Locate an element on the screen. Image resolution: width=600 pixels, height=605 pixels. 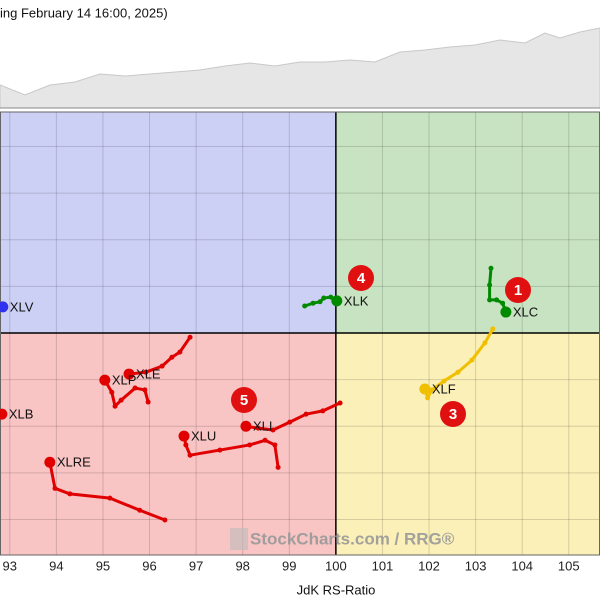
annotation-text: 4 is located at coordinates (361, 278).